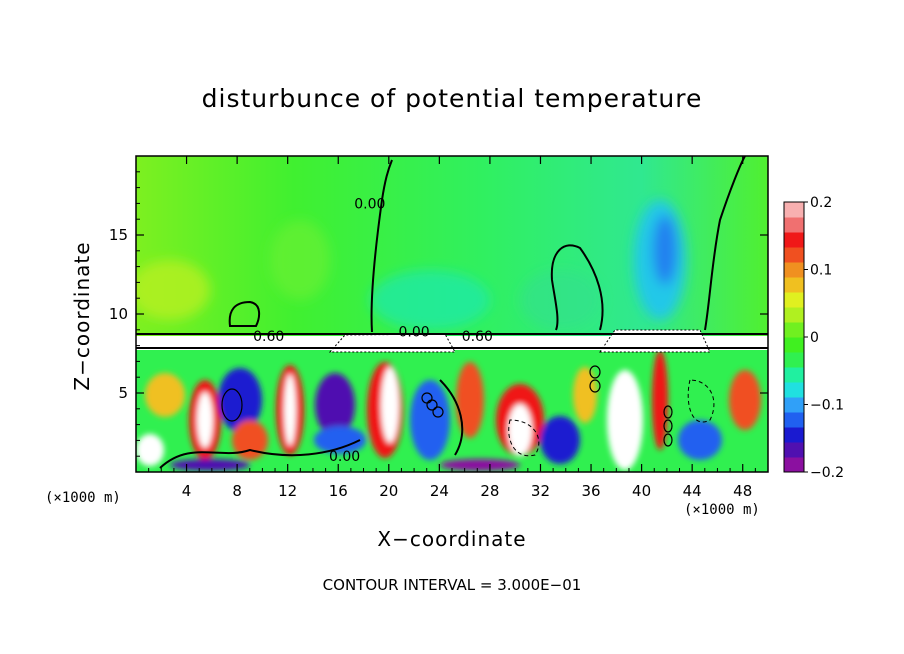  Describe the element at coordinates (439, 491) in the screenshot. I see `x-tick-label: 24` at that location.